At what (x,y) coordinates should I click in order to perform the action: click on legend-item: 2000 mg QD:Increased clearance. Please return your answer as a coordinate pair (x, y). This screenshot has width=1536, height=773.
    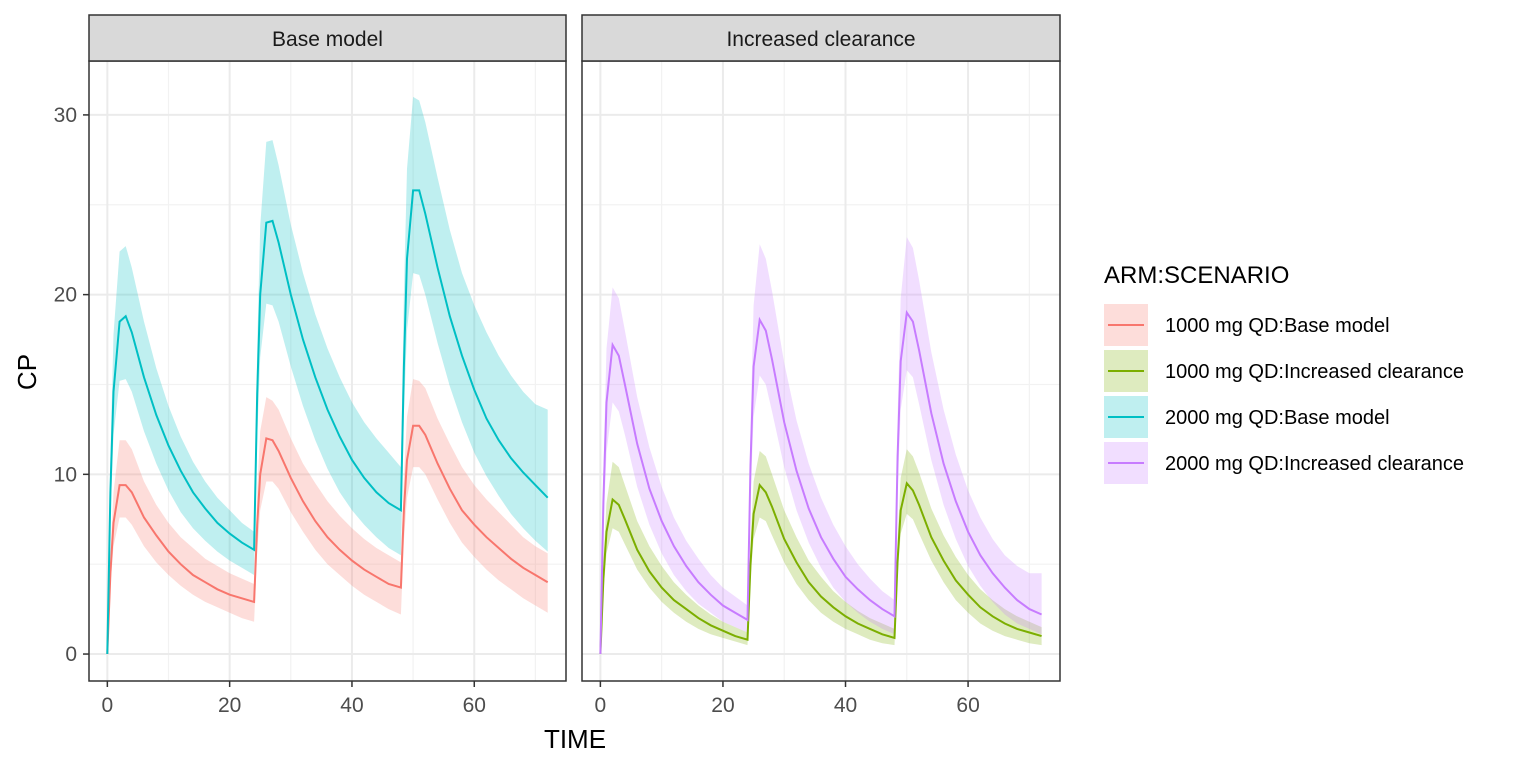
    Looking at the image, I should click on (1284, 463).